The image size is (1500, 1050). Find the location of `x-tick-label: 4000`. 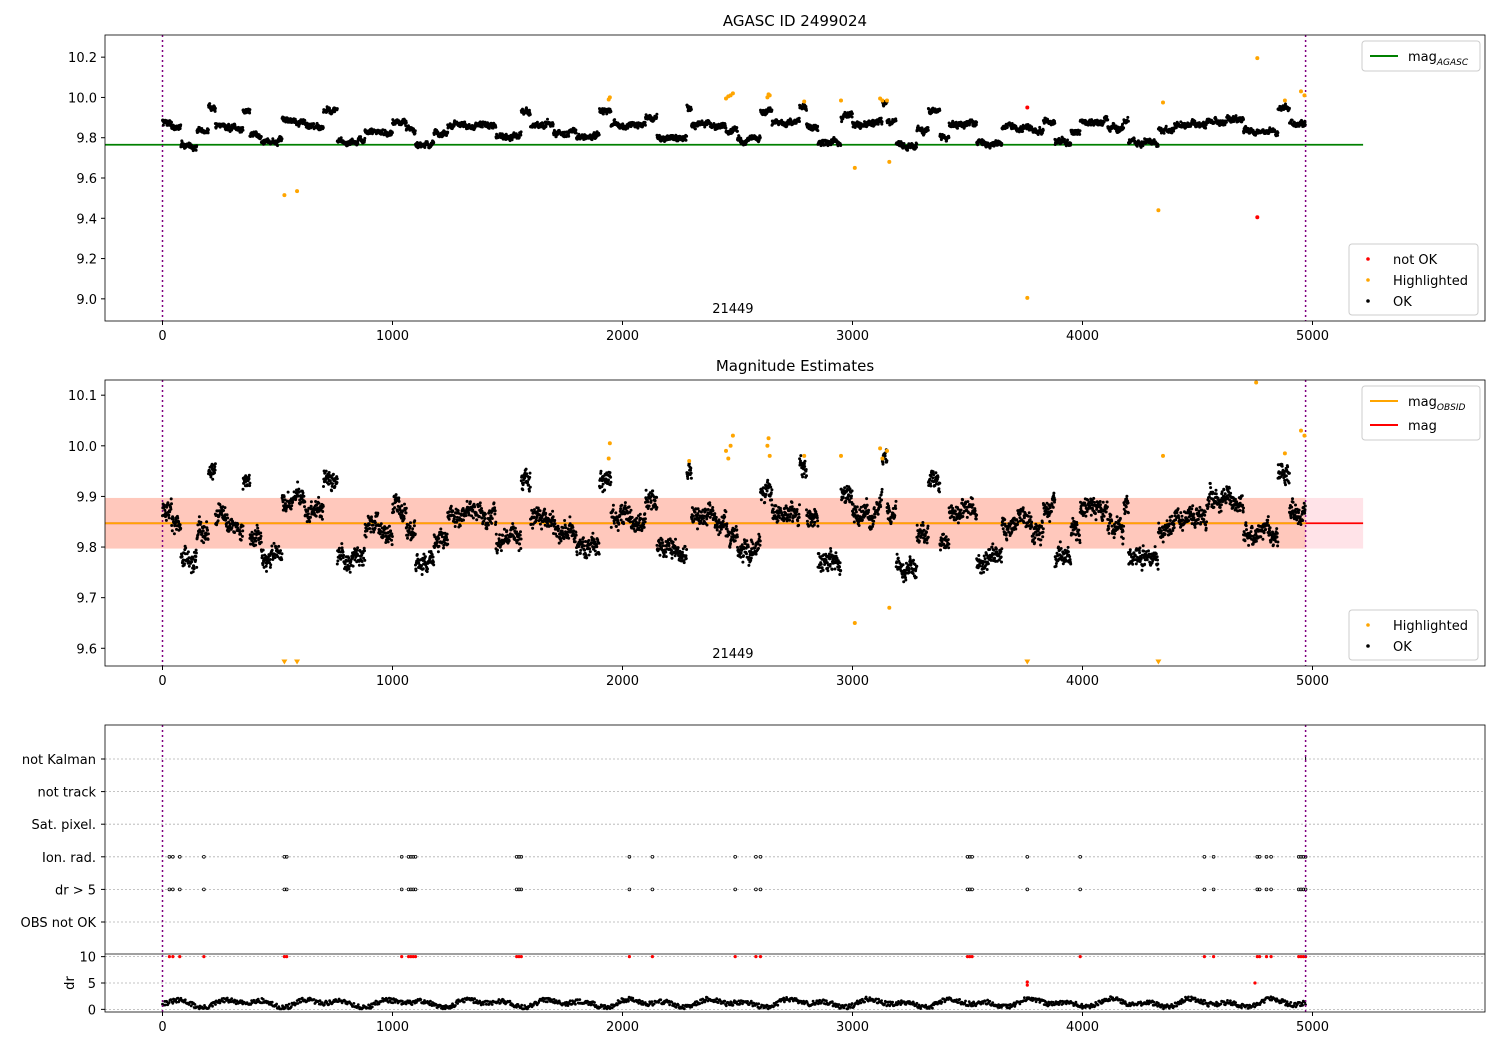

x-tick-label: 4000 is located at coordinates (1082, 336).